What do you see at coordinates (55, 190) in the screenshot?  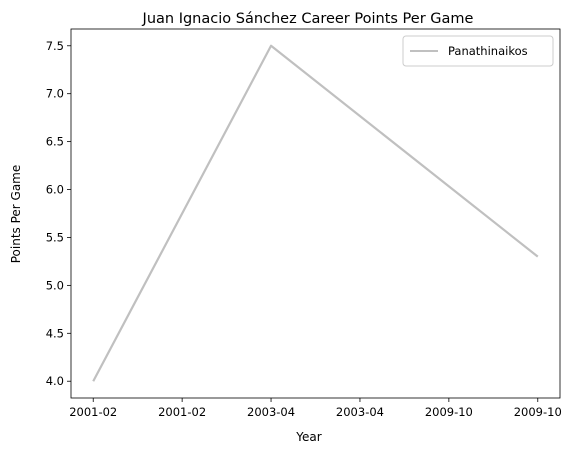 I see `y-tick-label: 6.0` at bounding box center [55, 190].